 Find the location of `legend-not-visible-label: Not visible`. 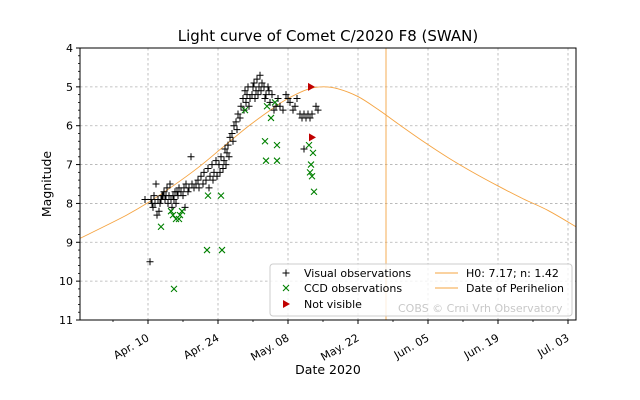

legend-not-visible-label: Not visible is located at coordinates (333, 304).